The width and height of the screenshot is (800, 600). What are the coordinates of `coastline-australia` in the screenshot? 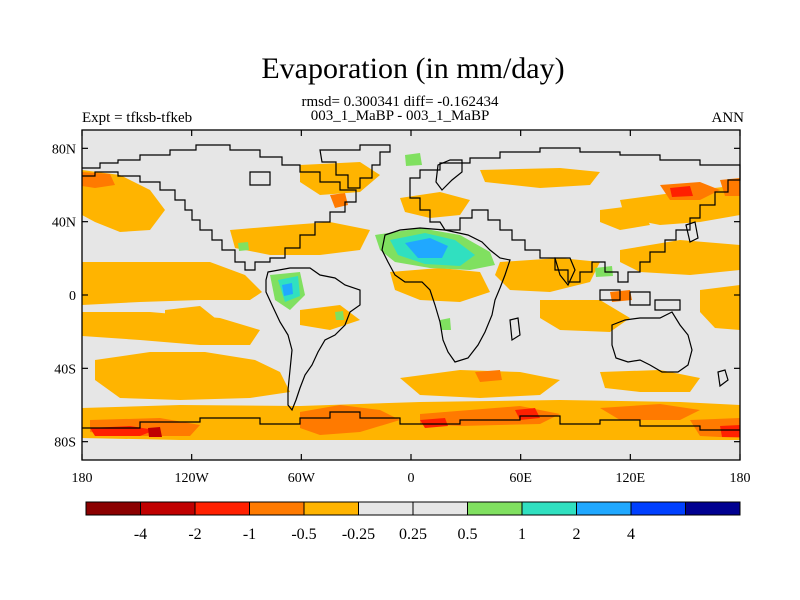 It's located at (652, 342).